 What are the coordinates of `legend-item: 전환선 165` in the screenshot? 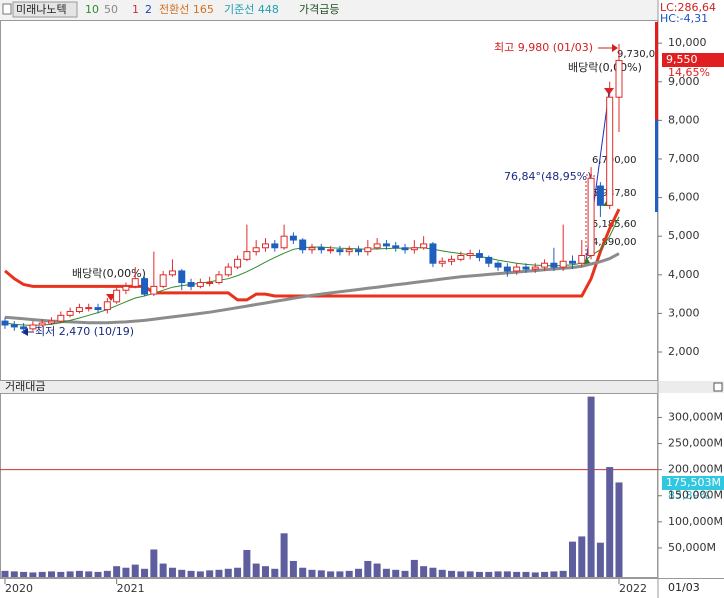 It's located at (186, 9).